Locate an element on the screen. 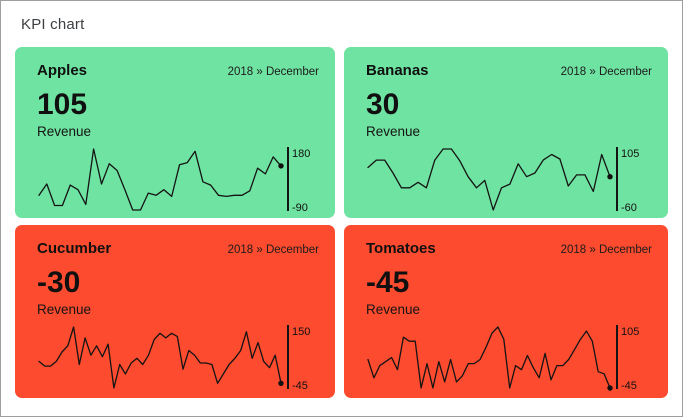 This screenshot has height=417, width=683. sparkline-chart: 105 -60 is located at coordinates (507, 179).